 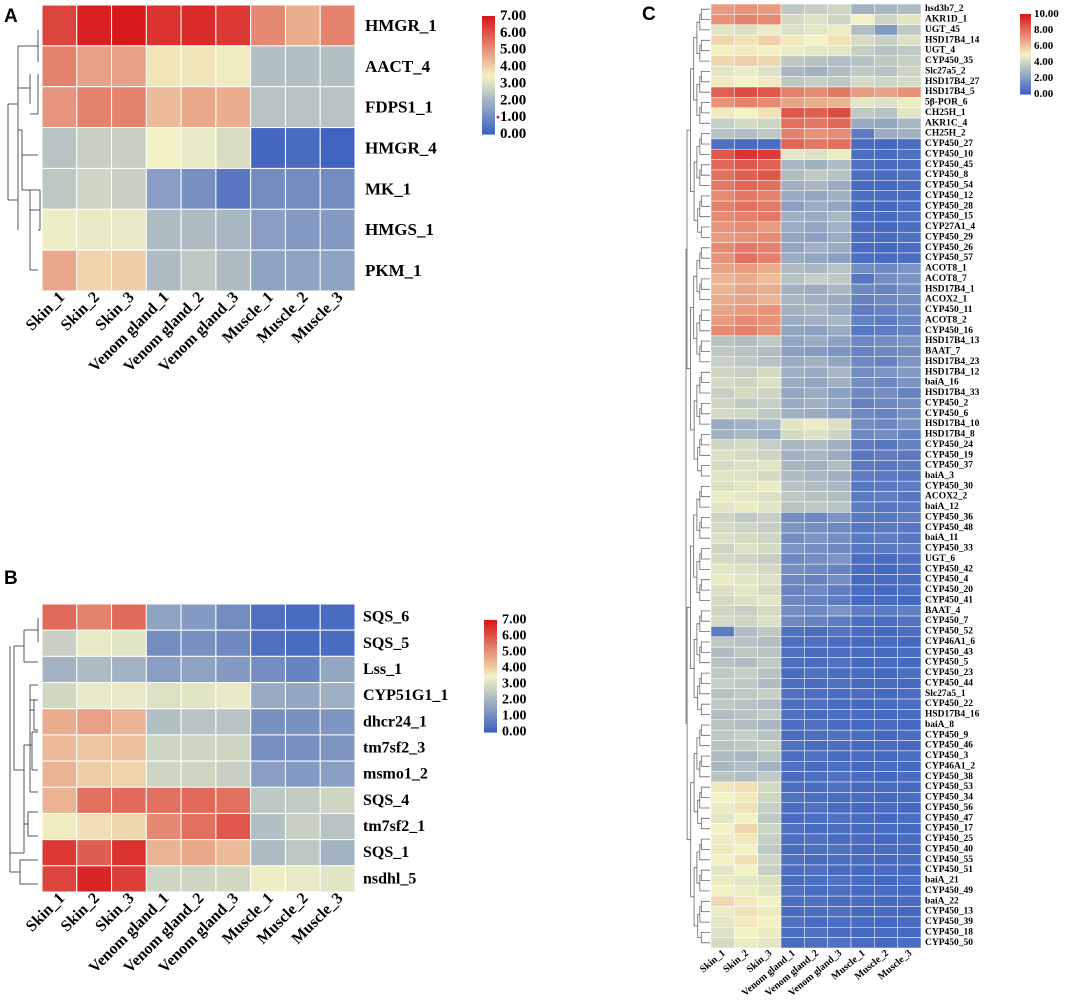 I want to click on row-label-c-baia-21: baiA_21, so click(x=942, y=881).